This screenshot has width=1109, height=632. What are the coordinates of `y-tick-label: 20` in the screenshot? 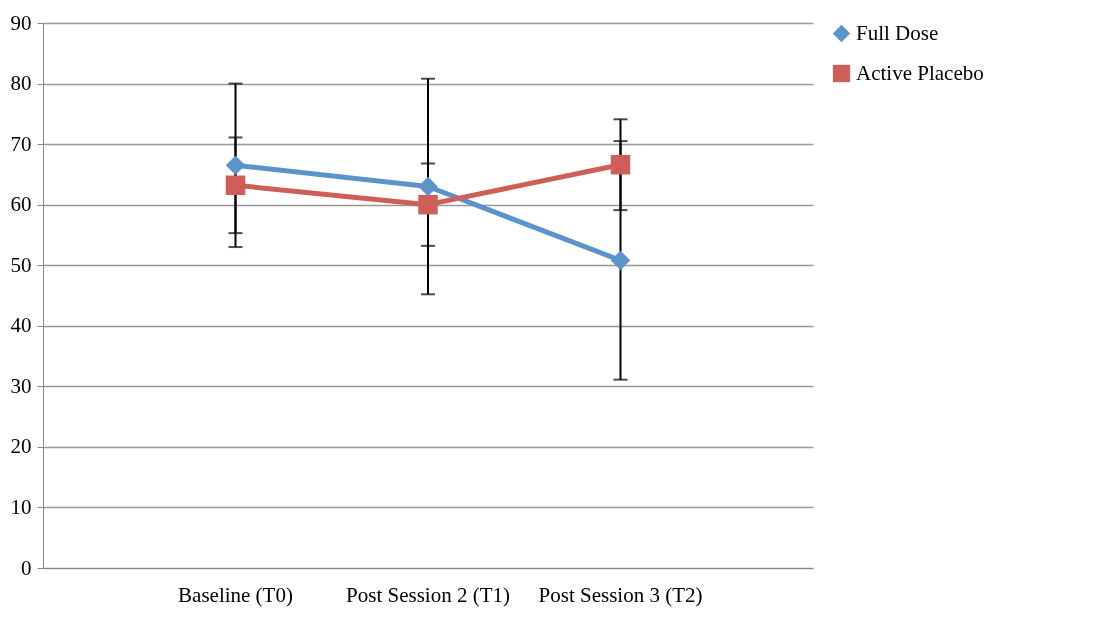 It's located at (21, 446).